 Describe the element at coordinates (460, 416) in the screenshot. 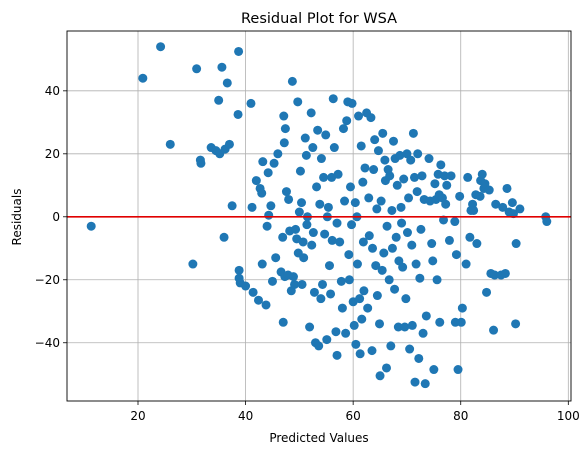

I see `x-tick-label: 80` at that location.